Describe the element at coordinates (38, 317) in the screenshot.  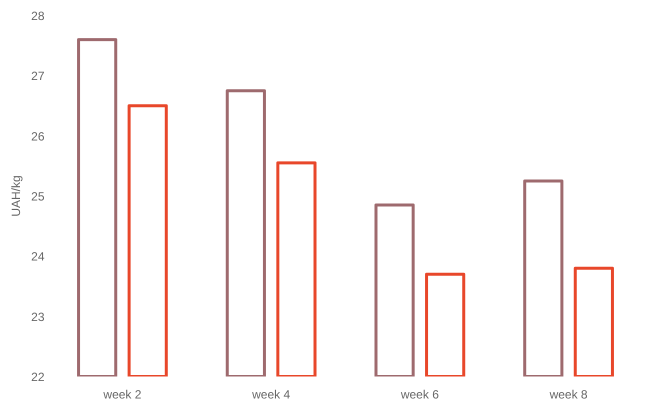
I see `y-tick-label: 23` at that location.